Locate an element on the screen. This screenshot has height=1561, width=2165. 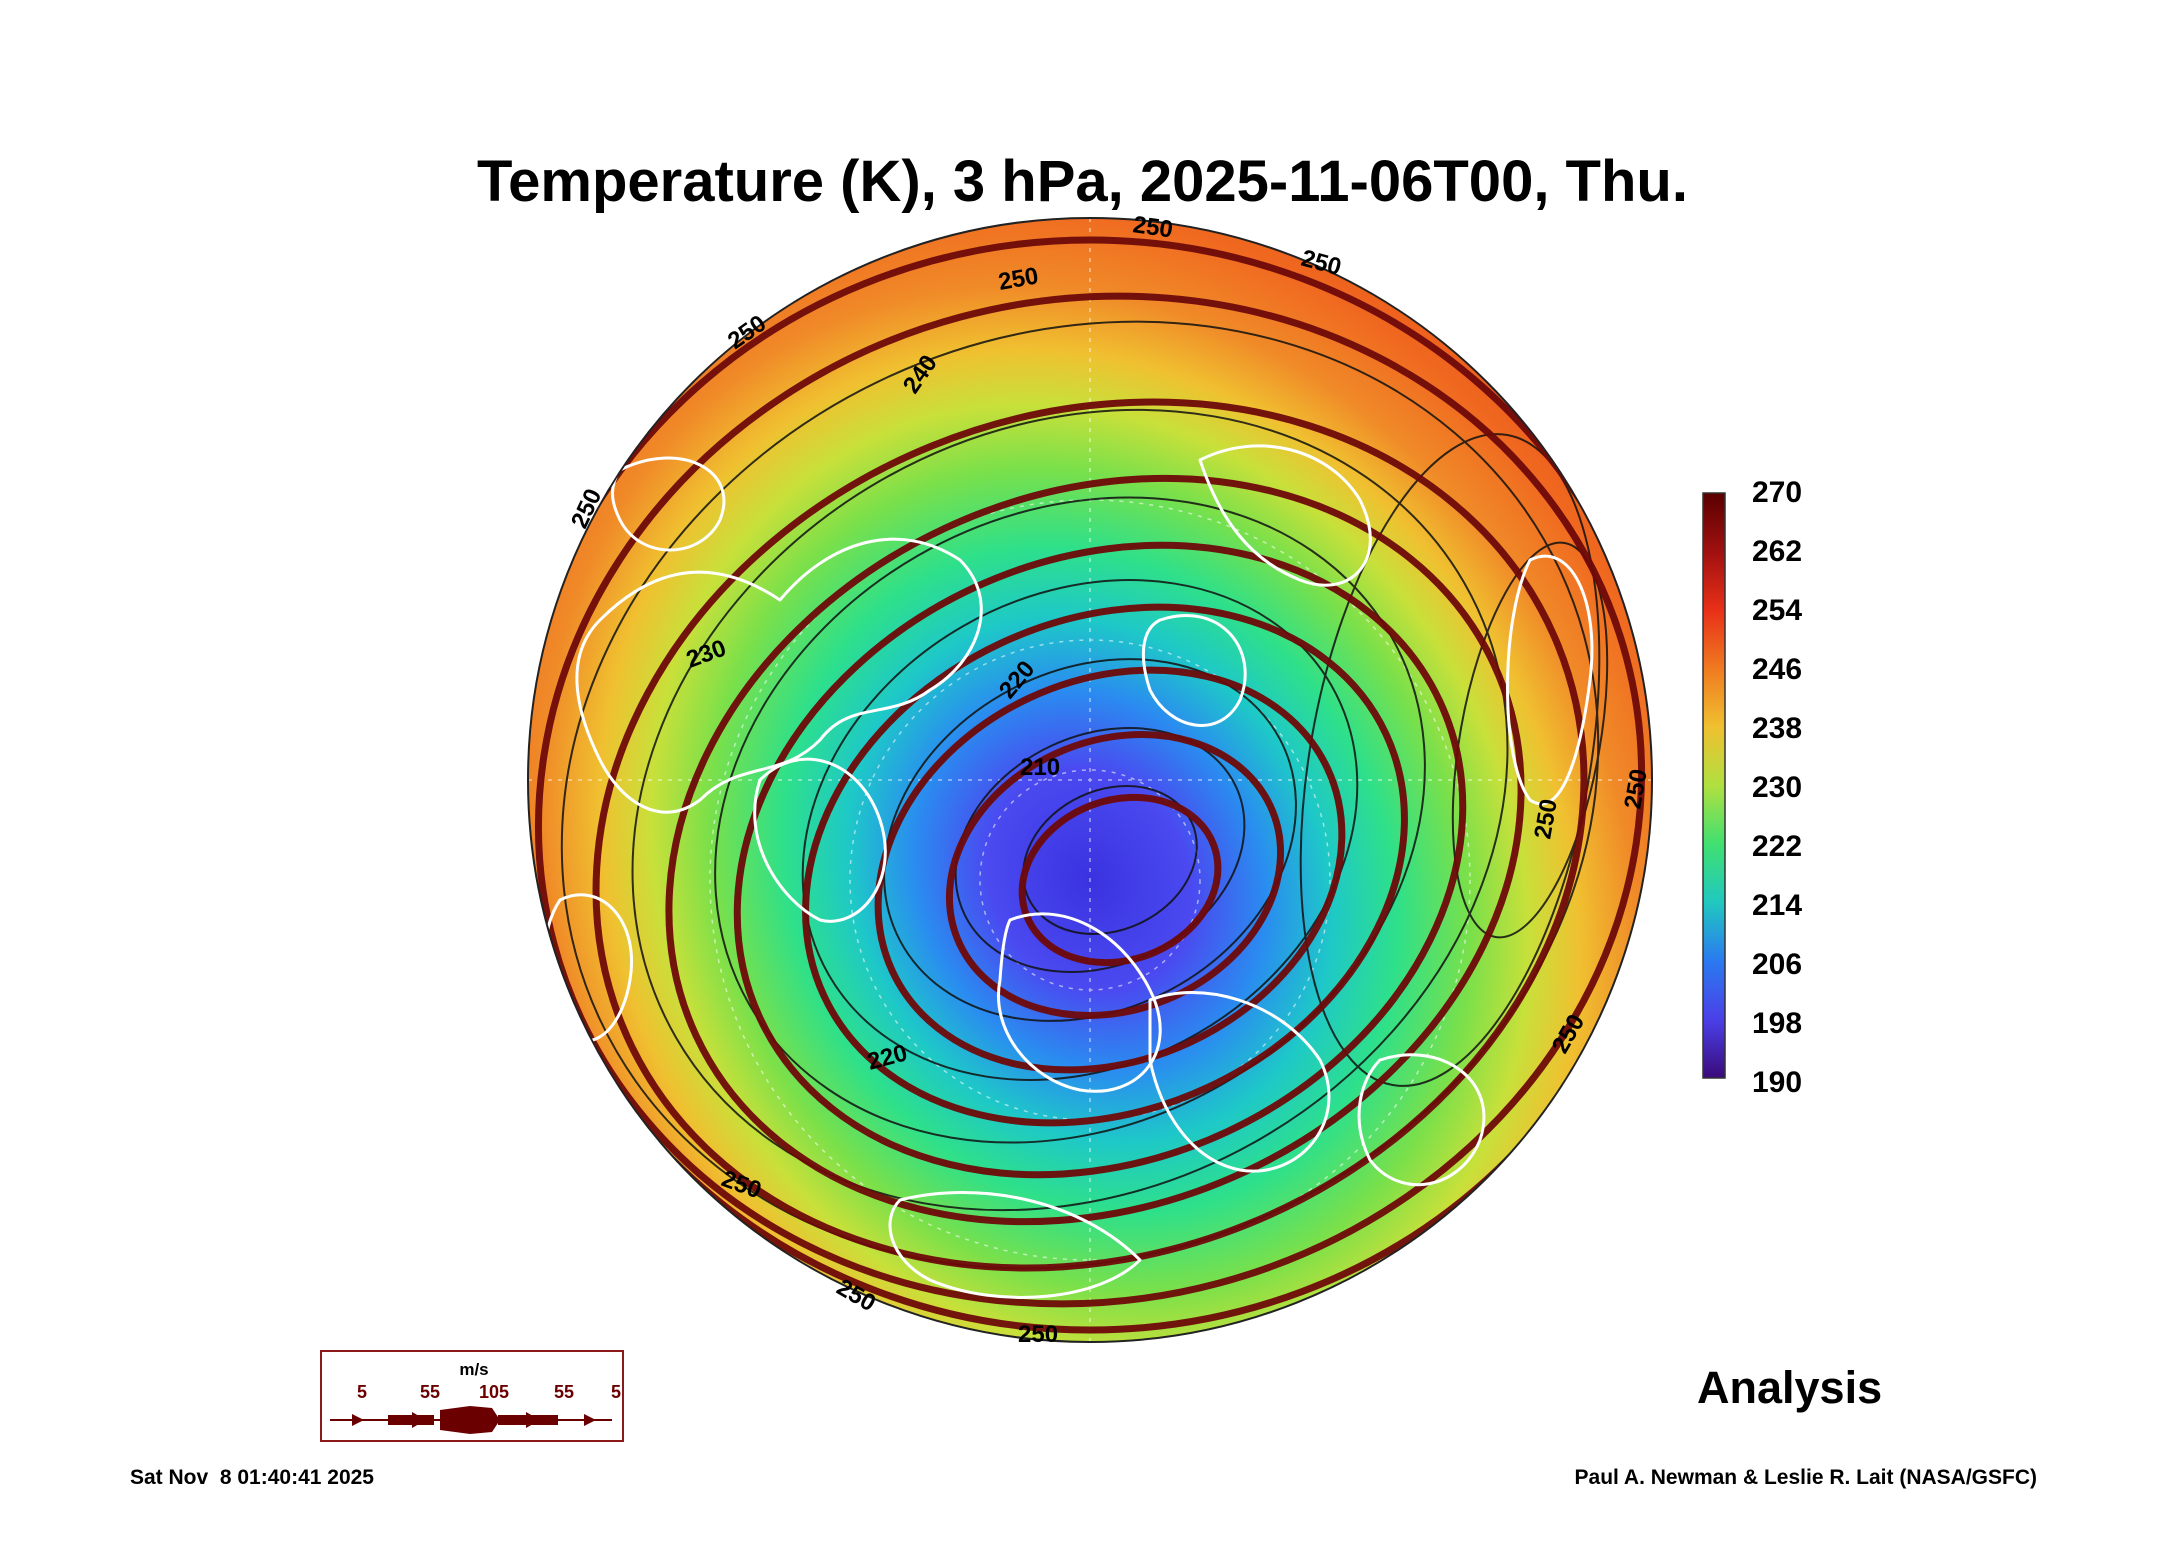
colorbar-label: 190 is located at coordinates (1777, 1082).